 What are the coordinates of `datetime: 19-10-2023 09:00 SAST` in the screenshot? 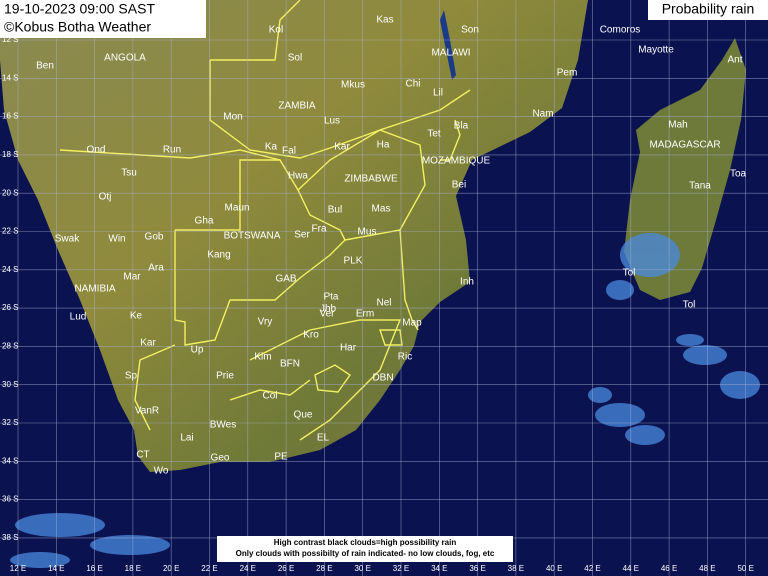 It's located at (79, 9).